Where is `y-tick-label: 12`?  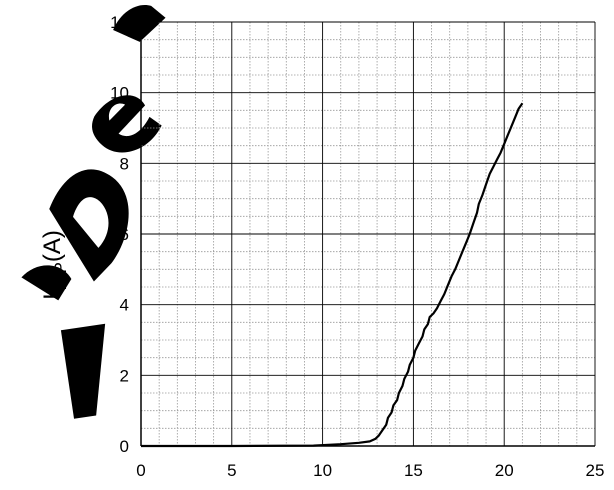 y-tick-label: 12 is located at coordinates (119, 22).